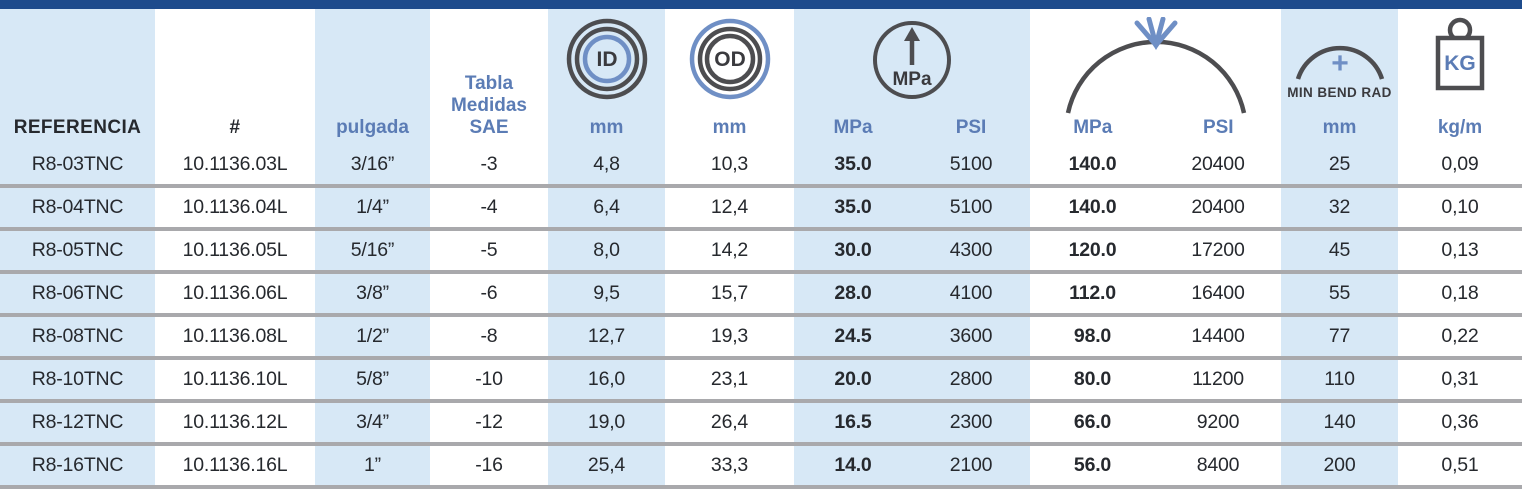 The width and height of the screenshot is (1522, 489). I want to click on cell-burst-pressure-mpa: 80.0, so click(1092, 381).